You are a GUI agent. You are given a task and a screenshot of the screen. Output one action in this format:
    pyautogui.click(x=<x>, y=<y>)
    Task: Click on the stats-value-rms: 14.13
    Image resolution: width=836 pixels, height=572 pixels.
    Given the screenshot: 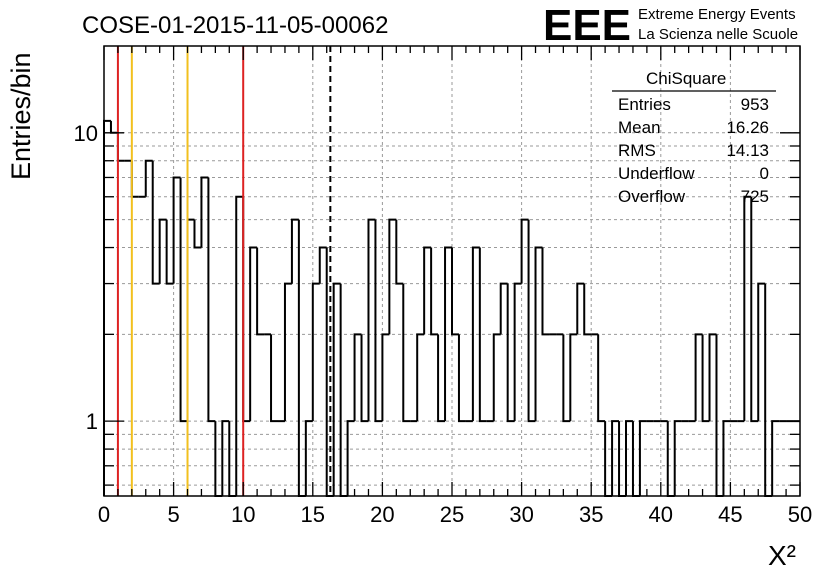 What is the action you would take?
    pyautogui.click(x=747, y=150)
    